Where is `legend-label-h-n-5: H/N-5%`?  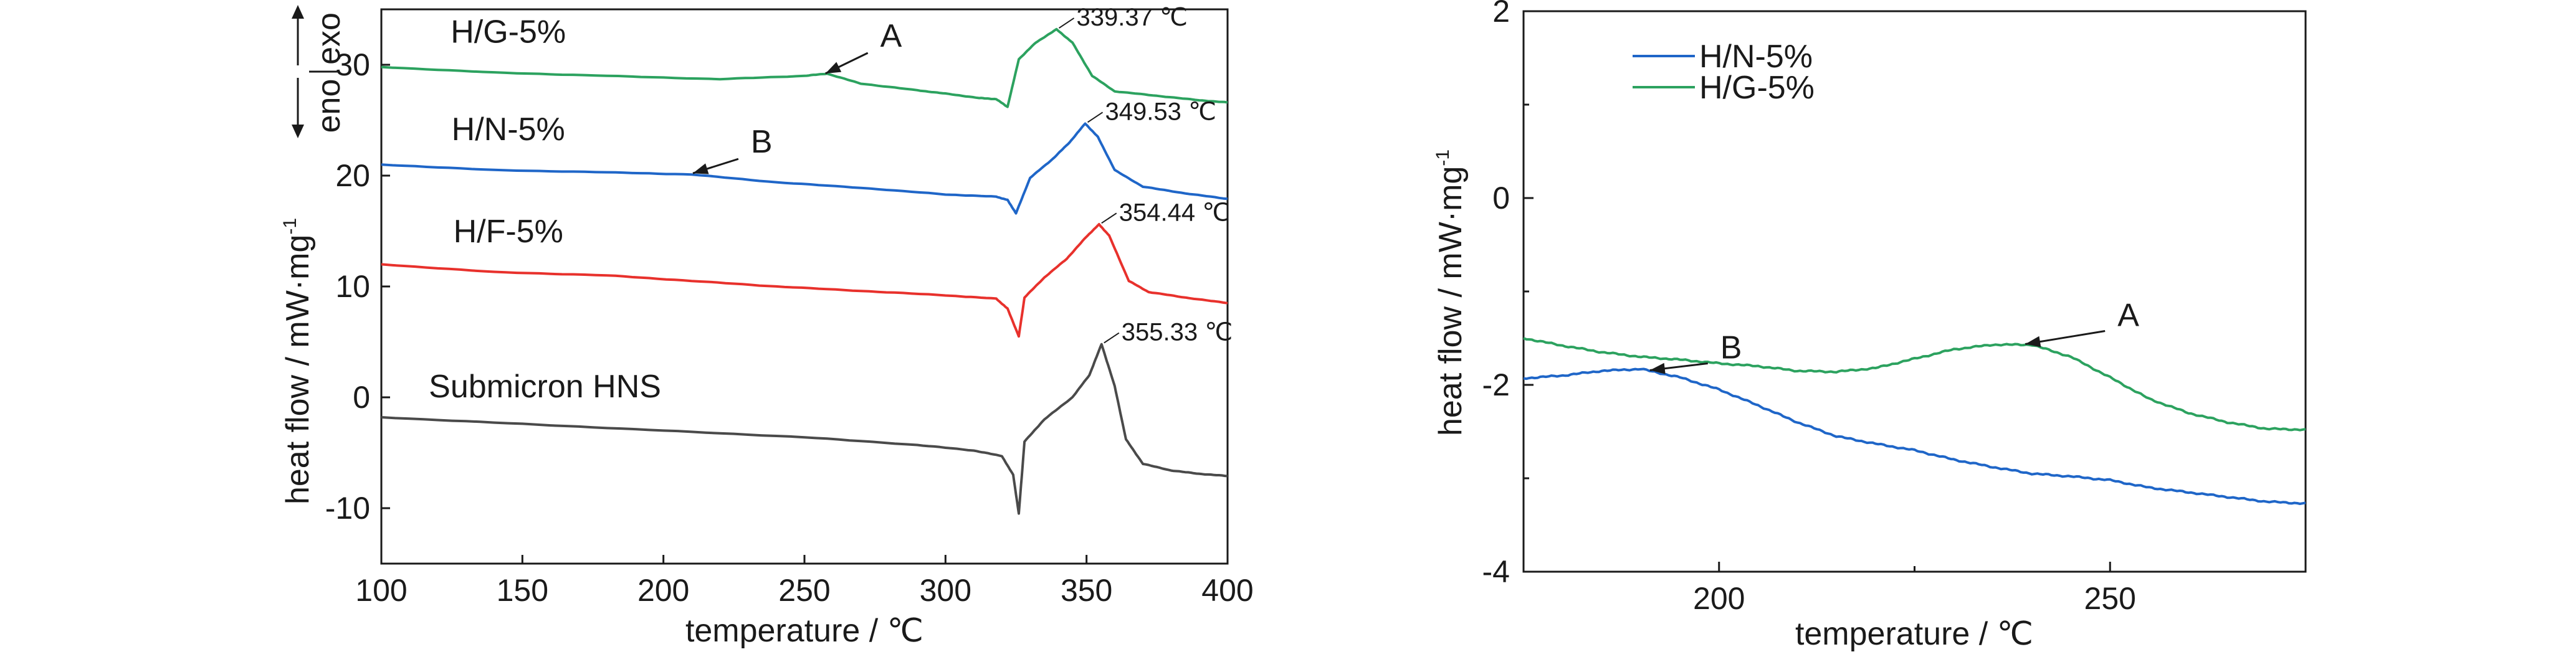 legend-label-h-n-5: H/N-5% is located at coordinates (1756, 57).